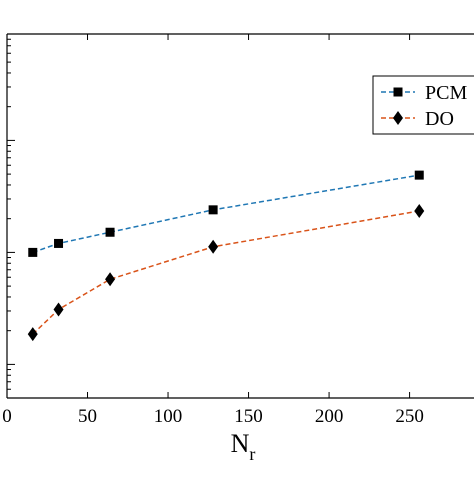  Describe the element at coordinates (226, 214) in the screenshot. I see `series-line-pcm` at that location.